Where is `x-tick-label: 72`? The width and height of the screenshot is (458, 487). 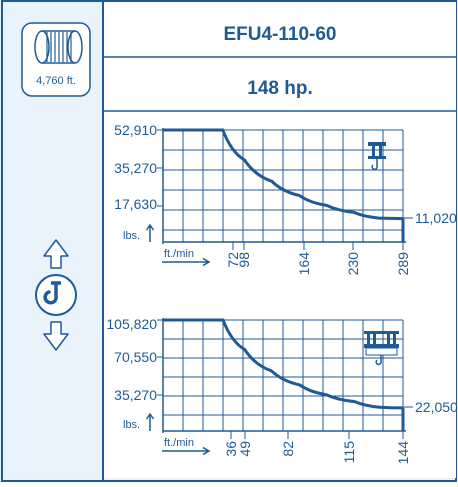 x-tick-label: 72 is located at coordinates (233, 260).